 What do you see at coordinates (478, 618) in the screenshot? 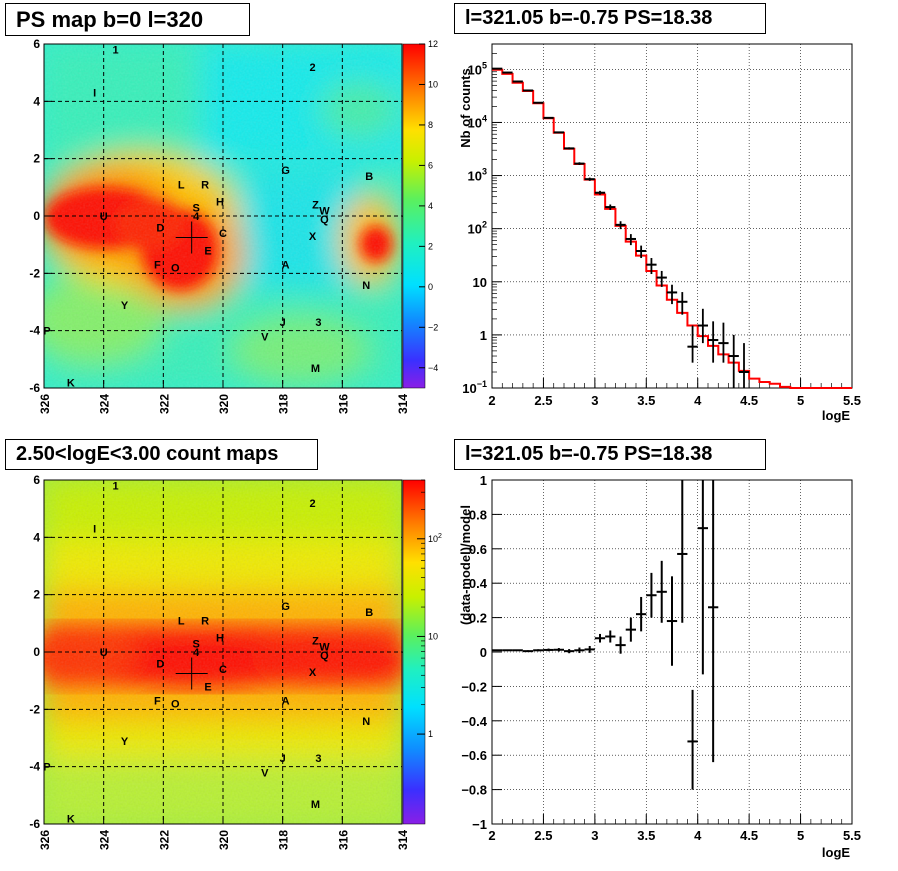
I see `residual-y-tick-label: 0.2` at bounding box center [478, 618].